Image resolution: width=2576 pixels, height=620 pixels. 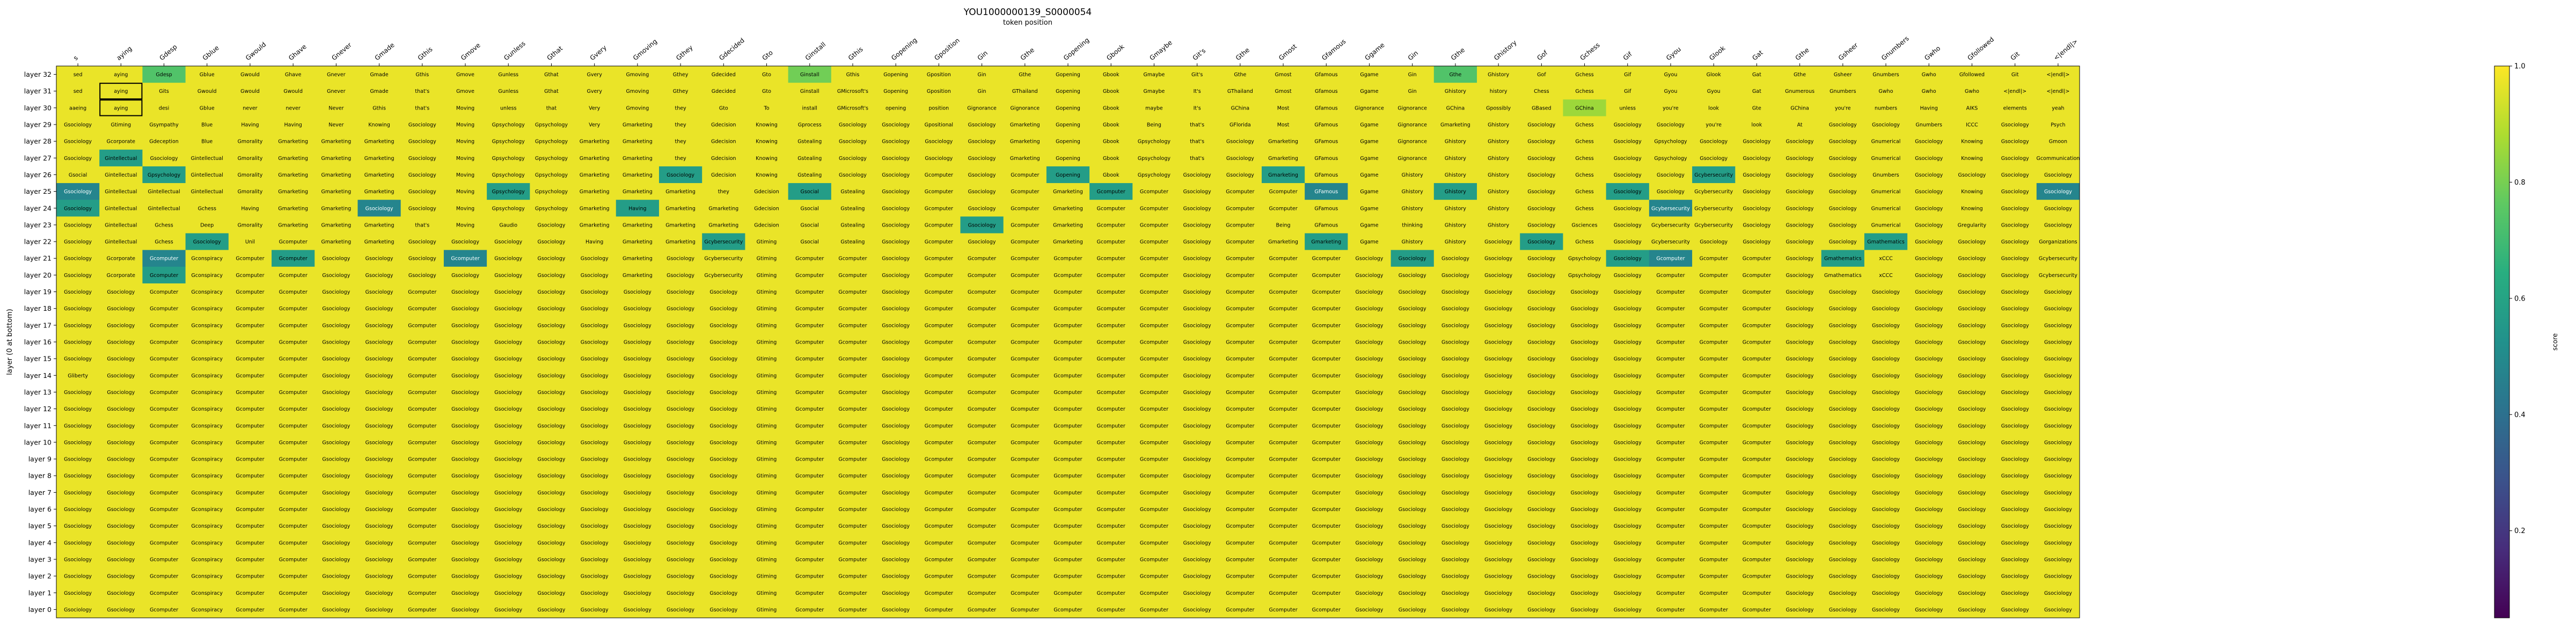 I want to click on cell-label: Never, so click(x=335, y=125).